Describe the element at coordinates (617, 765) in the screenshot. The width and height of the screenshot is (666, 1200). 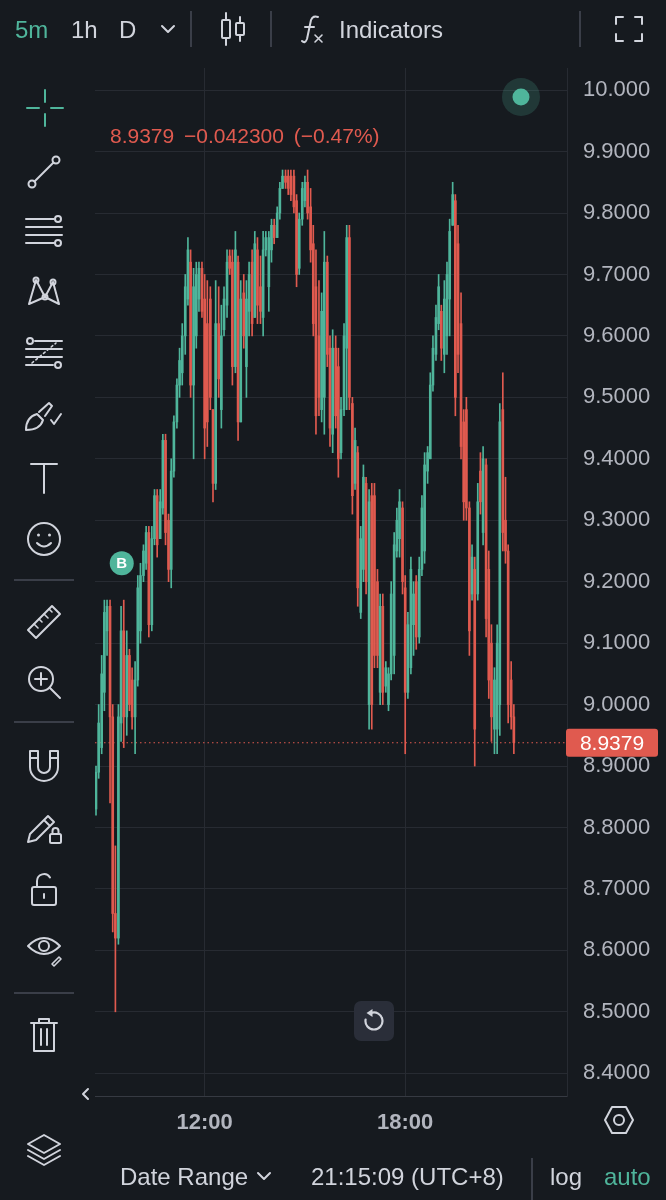
I see `y-tick-label: 8.9000` at that location.